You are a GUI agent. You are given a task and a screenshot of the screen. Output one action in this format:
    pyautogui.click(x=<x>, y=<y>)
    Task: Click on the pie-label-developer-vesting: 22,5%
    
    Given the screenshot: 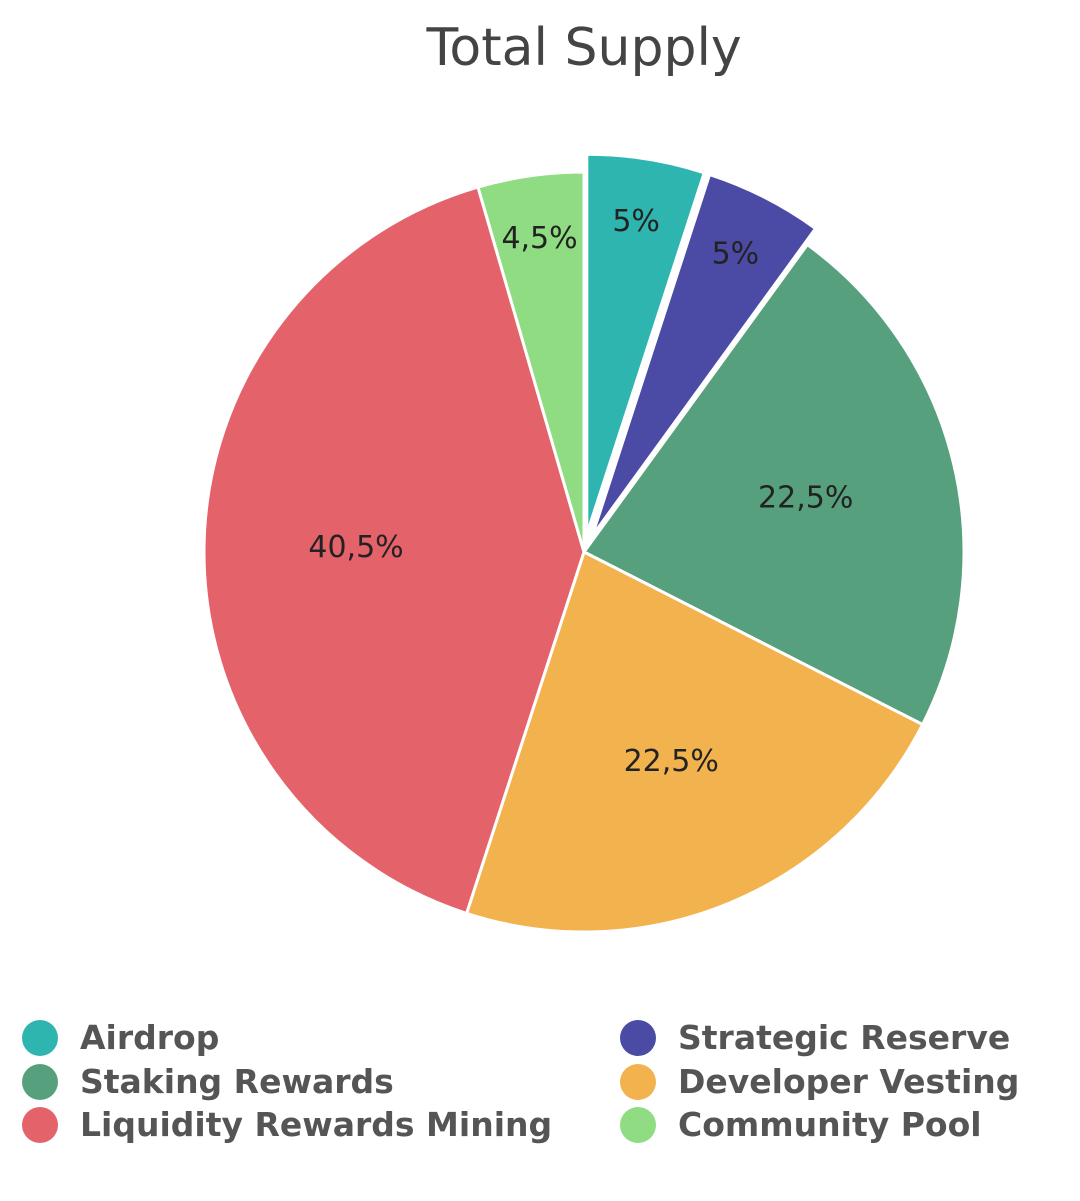 What is the action you would take?
    pyautogui.click(x=671, y=761)
    